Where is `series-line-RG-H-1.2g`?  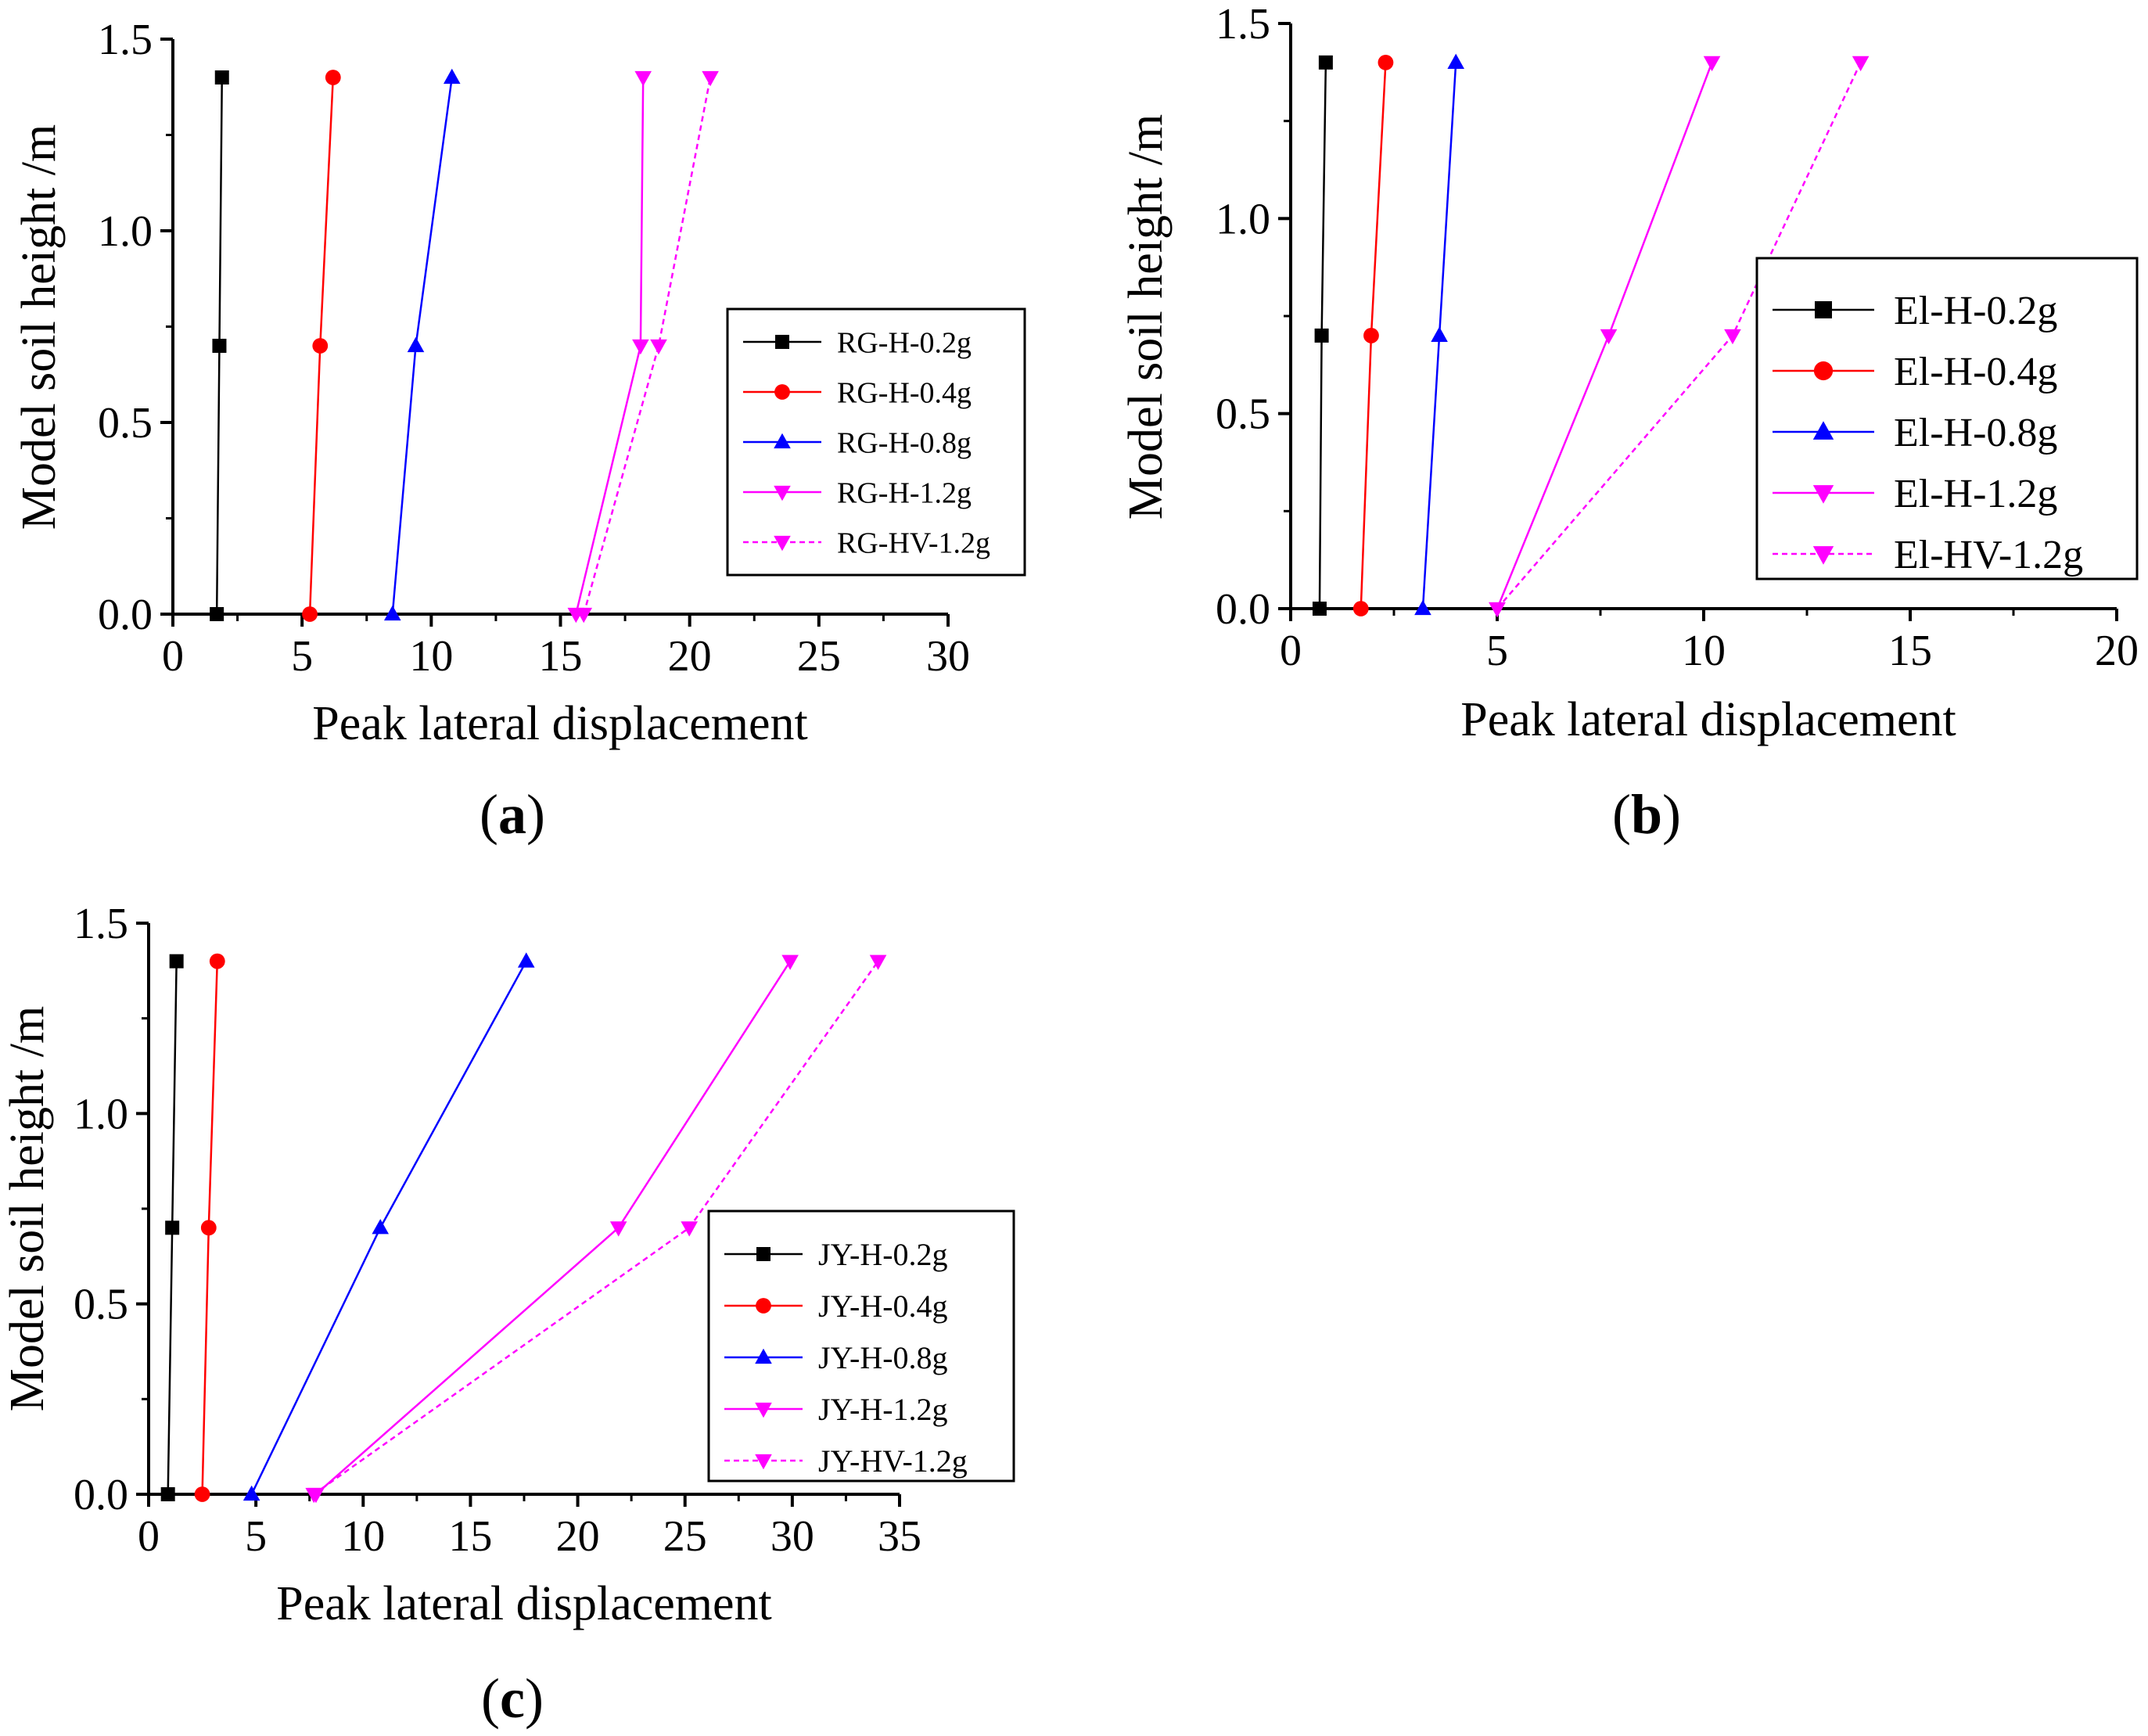
series-line-RG-H-1.2g is located at coordinates (610, 346).